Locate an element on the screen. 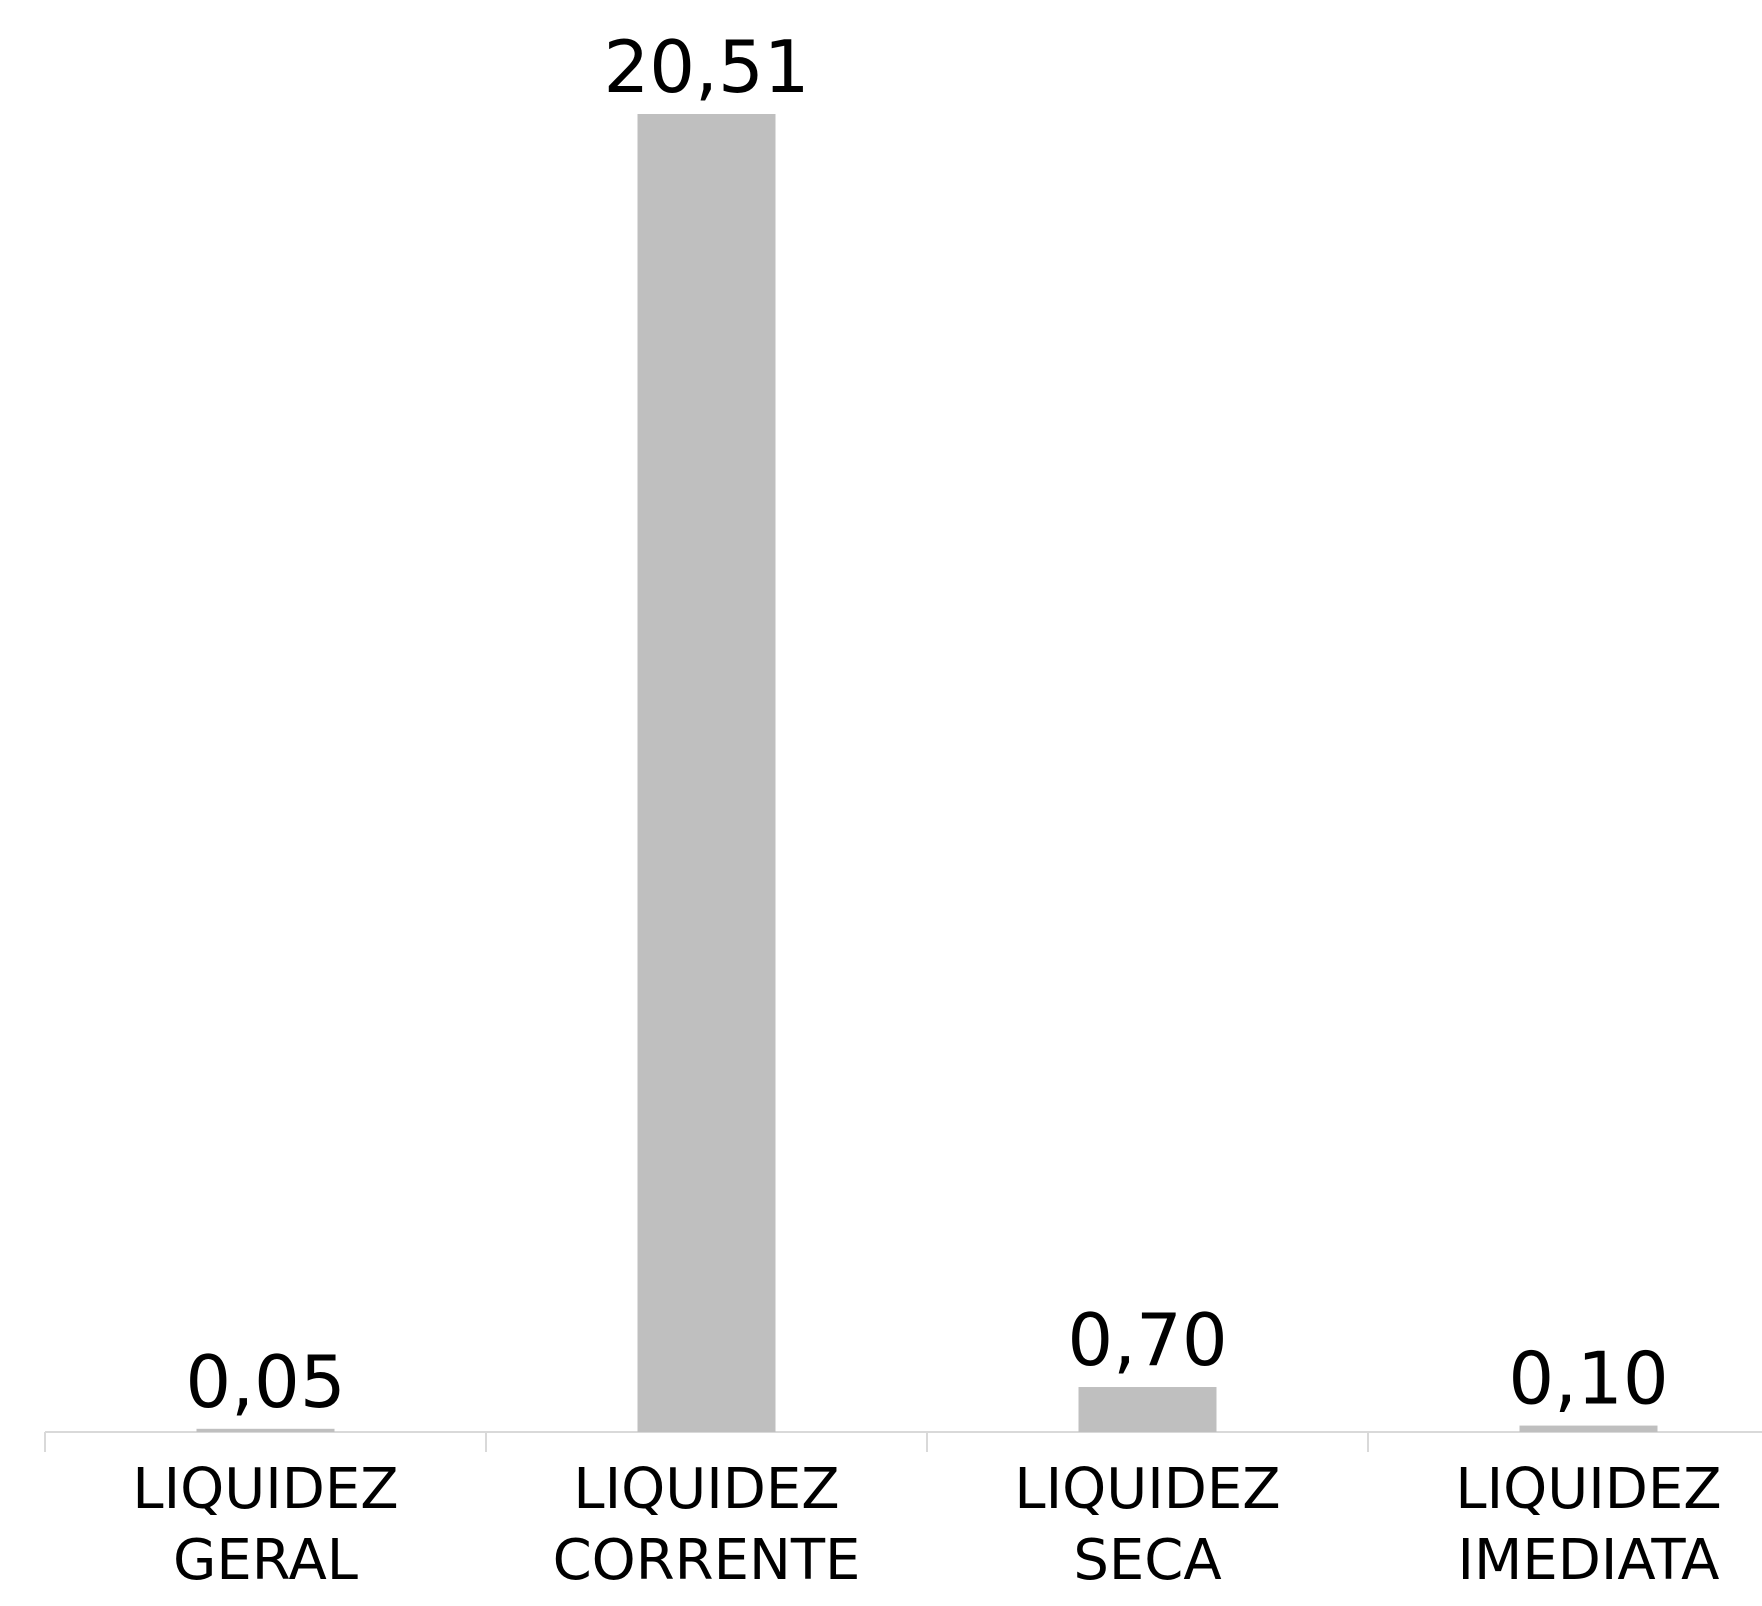 This screenshot has width=1762, height=1606. value-label: 0,70 is located at coordinates (1147, 1340).